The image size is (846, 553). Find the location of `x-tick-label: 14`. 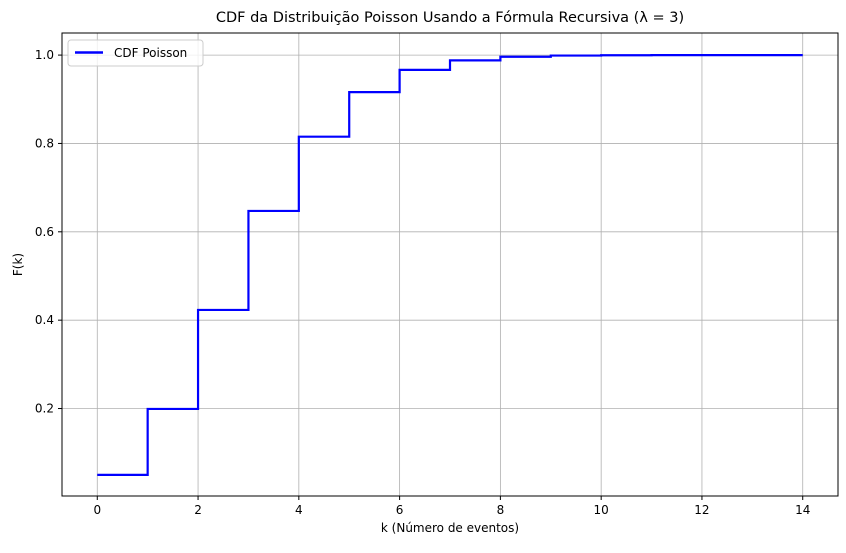

x-tick-label: 14 is located at coordinates (802, 510).